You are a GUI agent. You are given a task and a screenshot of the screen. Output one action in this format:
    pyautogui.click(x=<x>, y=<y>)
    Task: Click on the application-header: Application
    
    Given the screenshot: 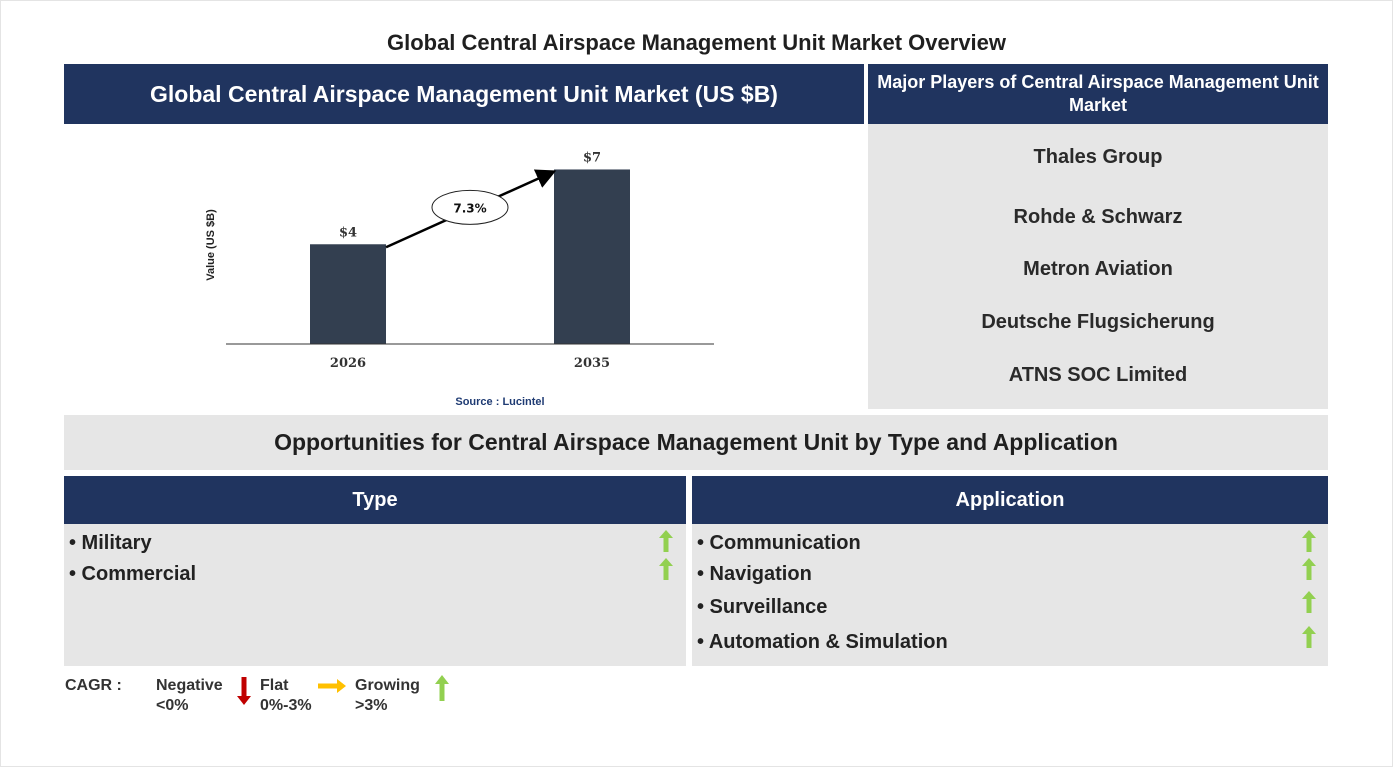 What is the action you would take?
    pyautogui.click(x=1010, y=500)
    